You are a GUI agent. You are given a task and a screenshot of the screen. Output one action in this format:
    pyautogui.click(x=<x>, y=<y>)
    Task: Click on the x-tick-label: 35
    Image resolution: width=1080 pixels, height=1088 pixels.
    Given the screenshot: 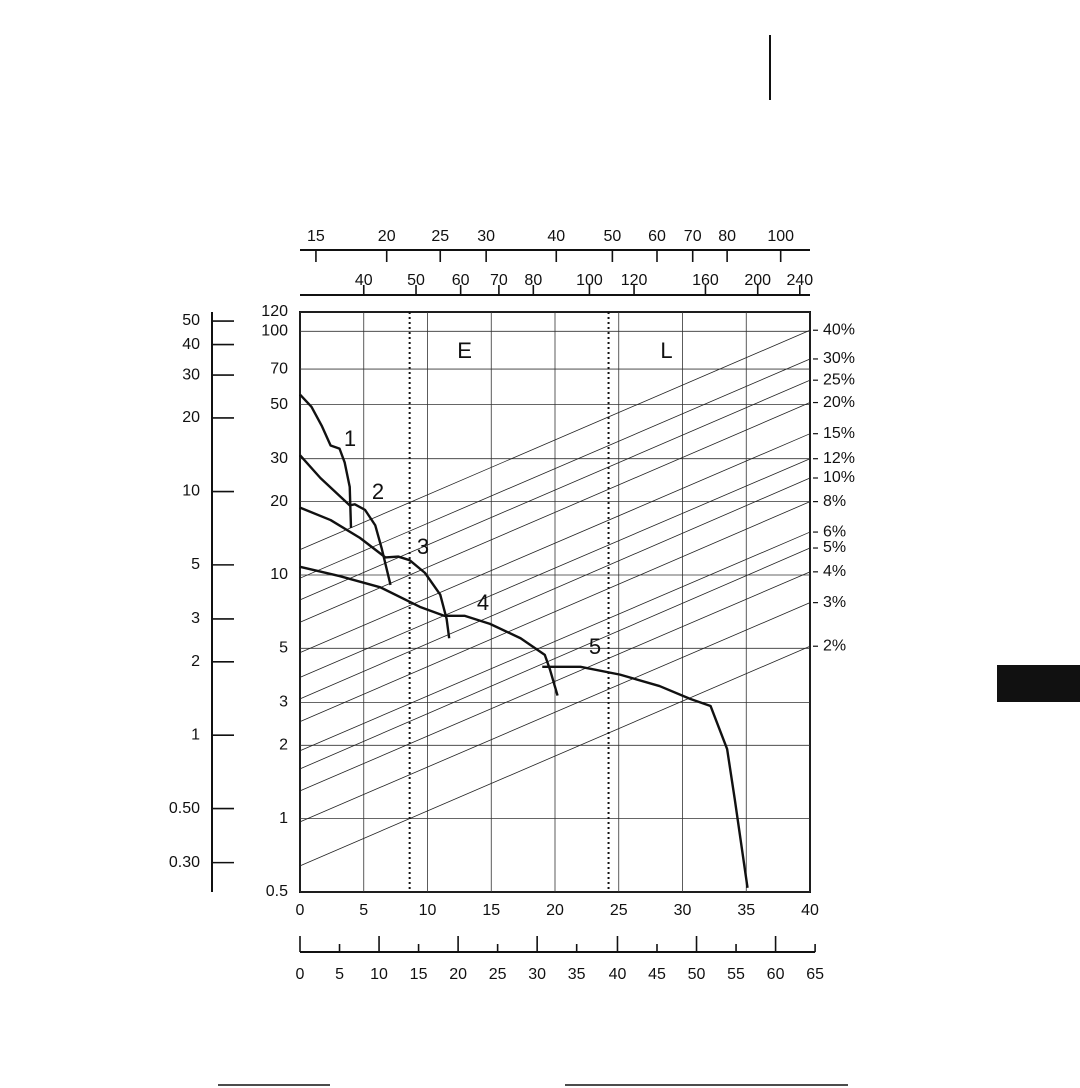 What is the action you would take?
    pyautogui.click(x=746, y=910)
    